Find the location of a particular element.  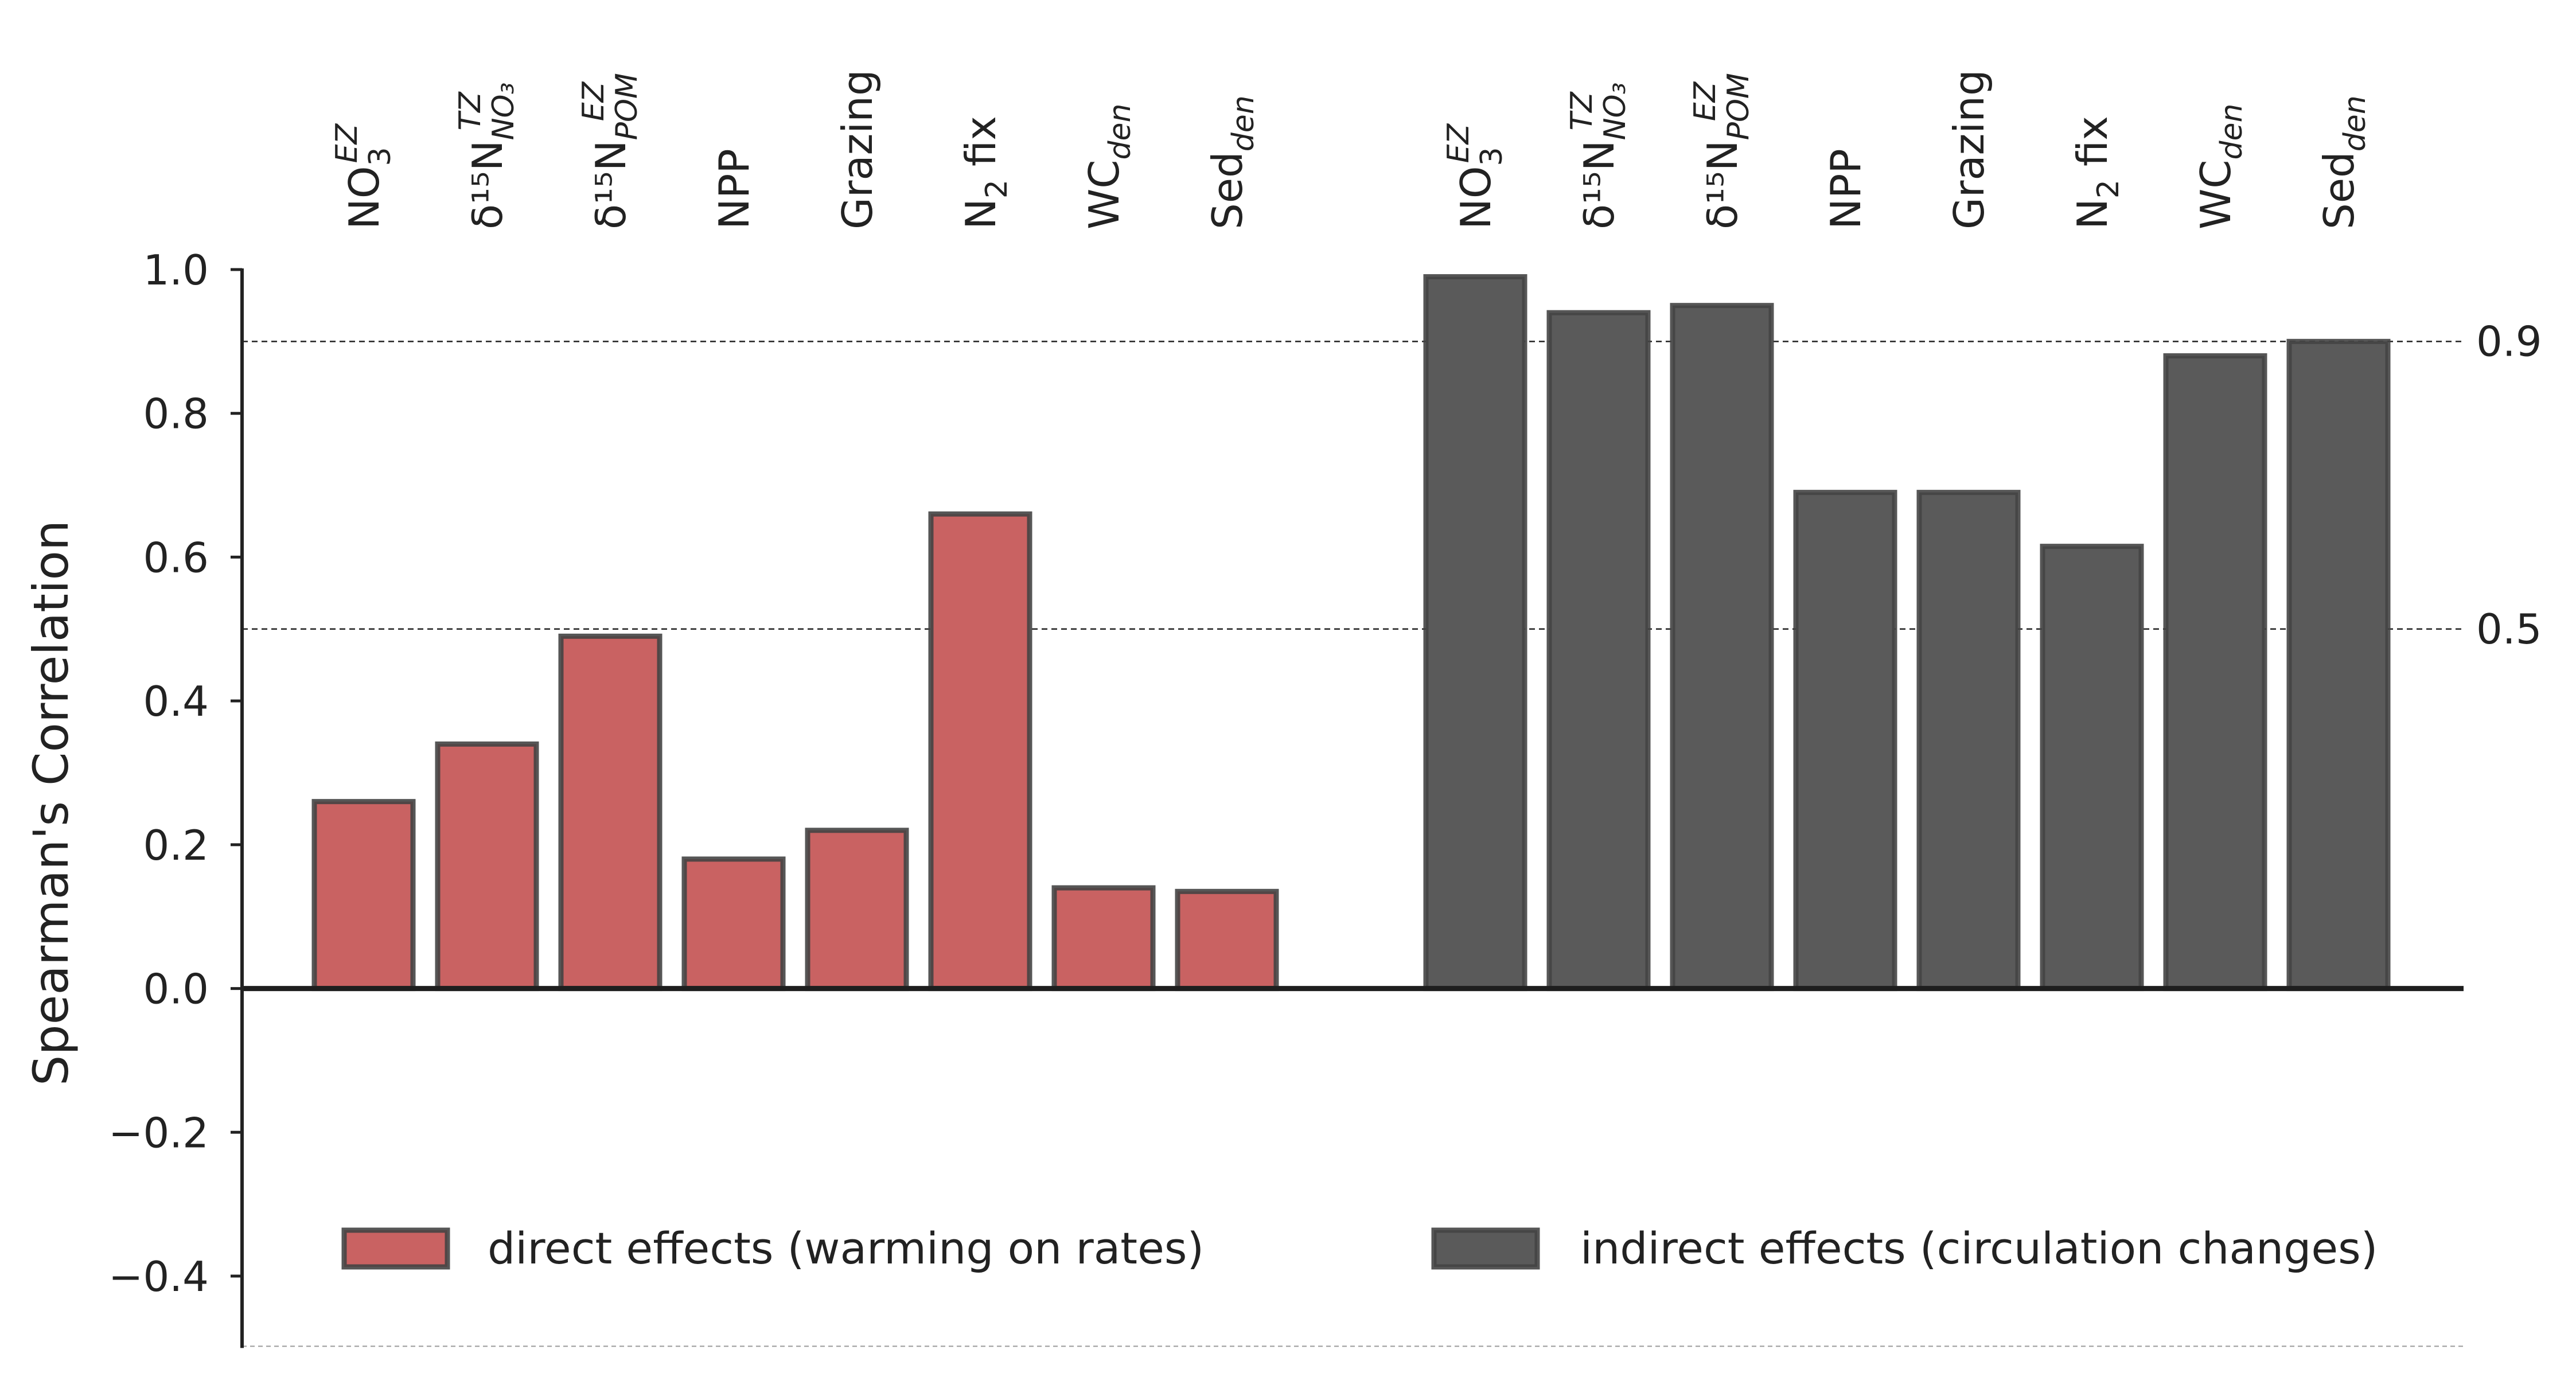

reference-line-label: 0.5 is located at coordinates (2509, 629).